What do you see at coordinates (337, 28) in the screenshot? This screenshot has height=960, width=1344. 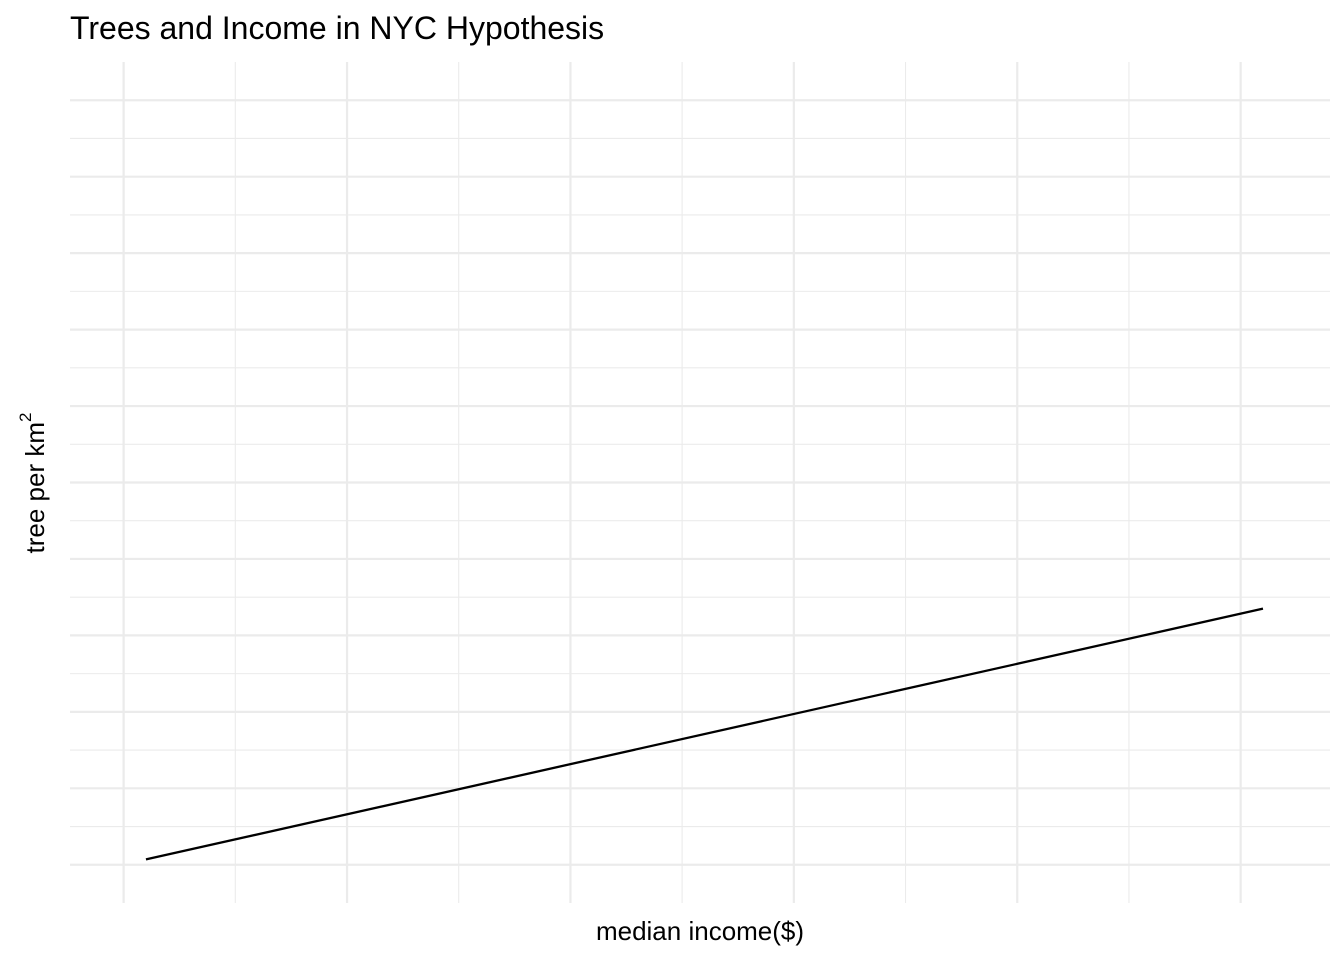 I see `chart-title: Trees and Income in NYC Hypothesis` at bounding box center [337, 28].